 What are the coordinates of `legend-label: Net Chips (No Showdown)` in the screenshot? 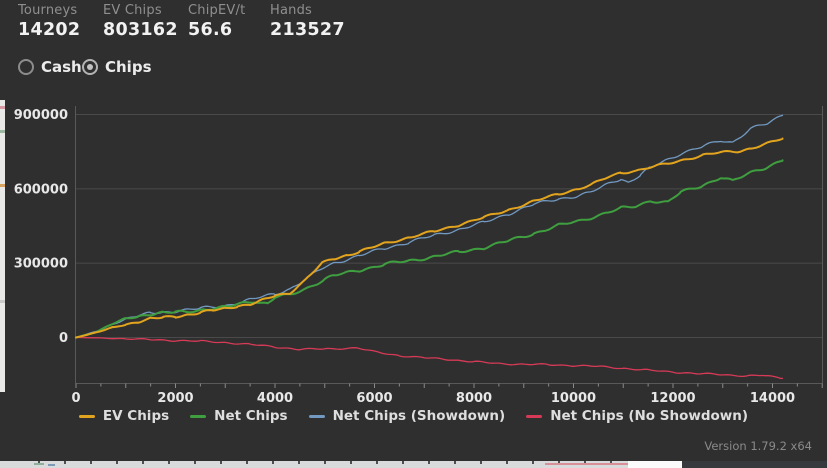 It's located at (649, 416).